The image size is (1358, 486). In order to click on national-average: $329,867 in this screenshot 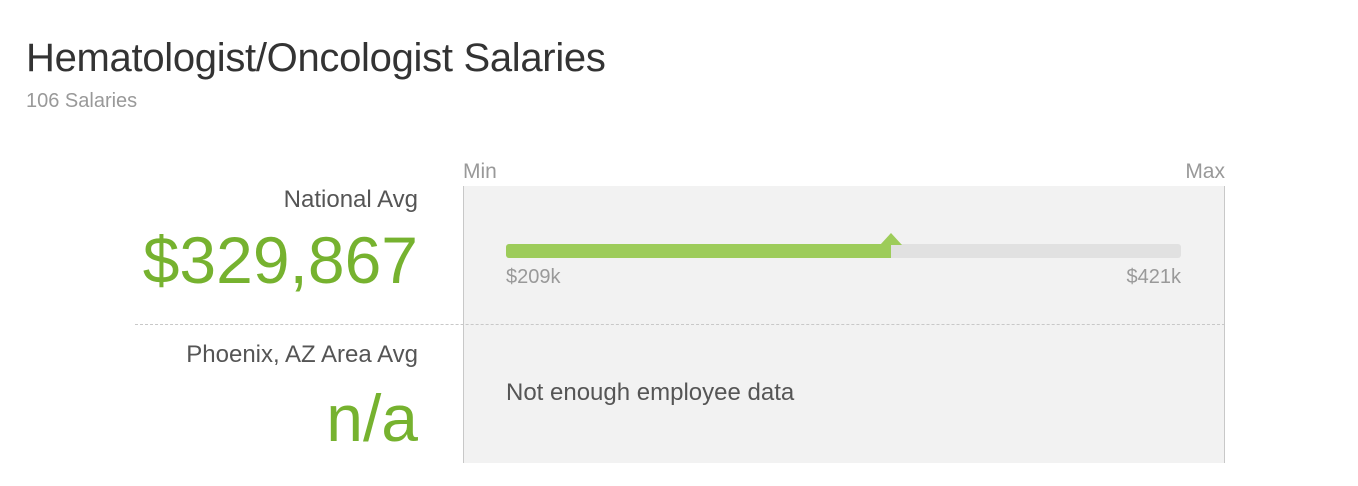, I will do `click(280, 260)`.